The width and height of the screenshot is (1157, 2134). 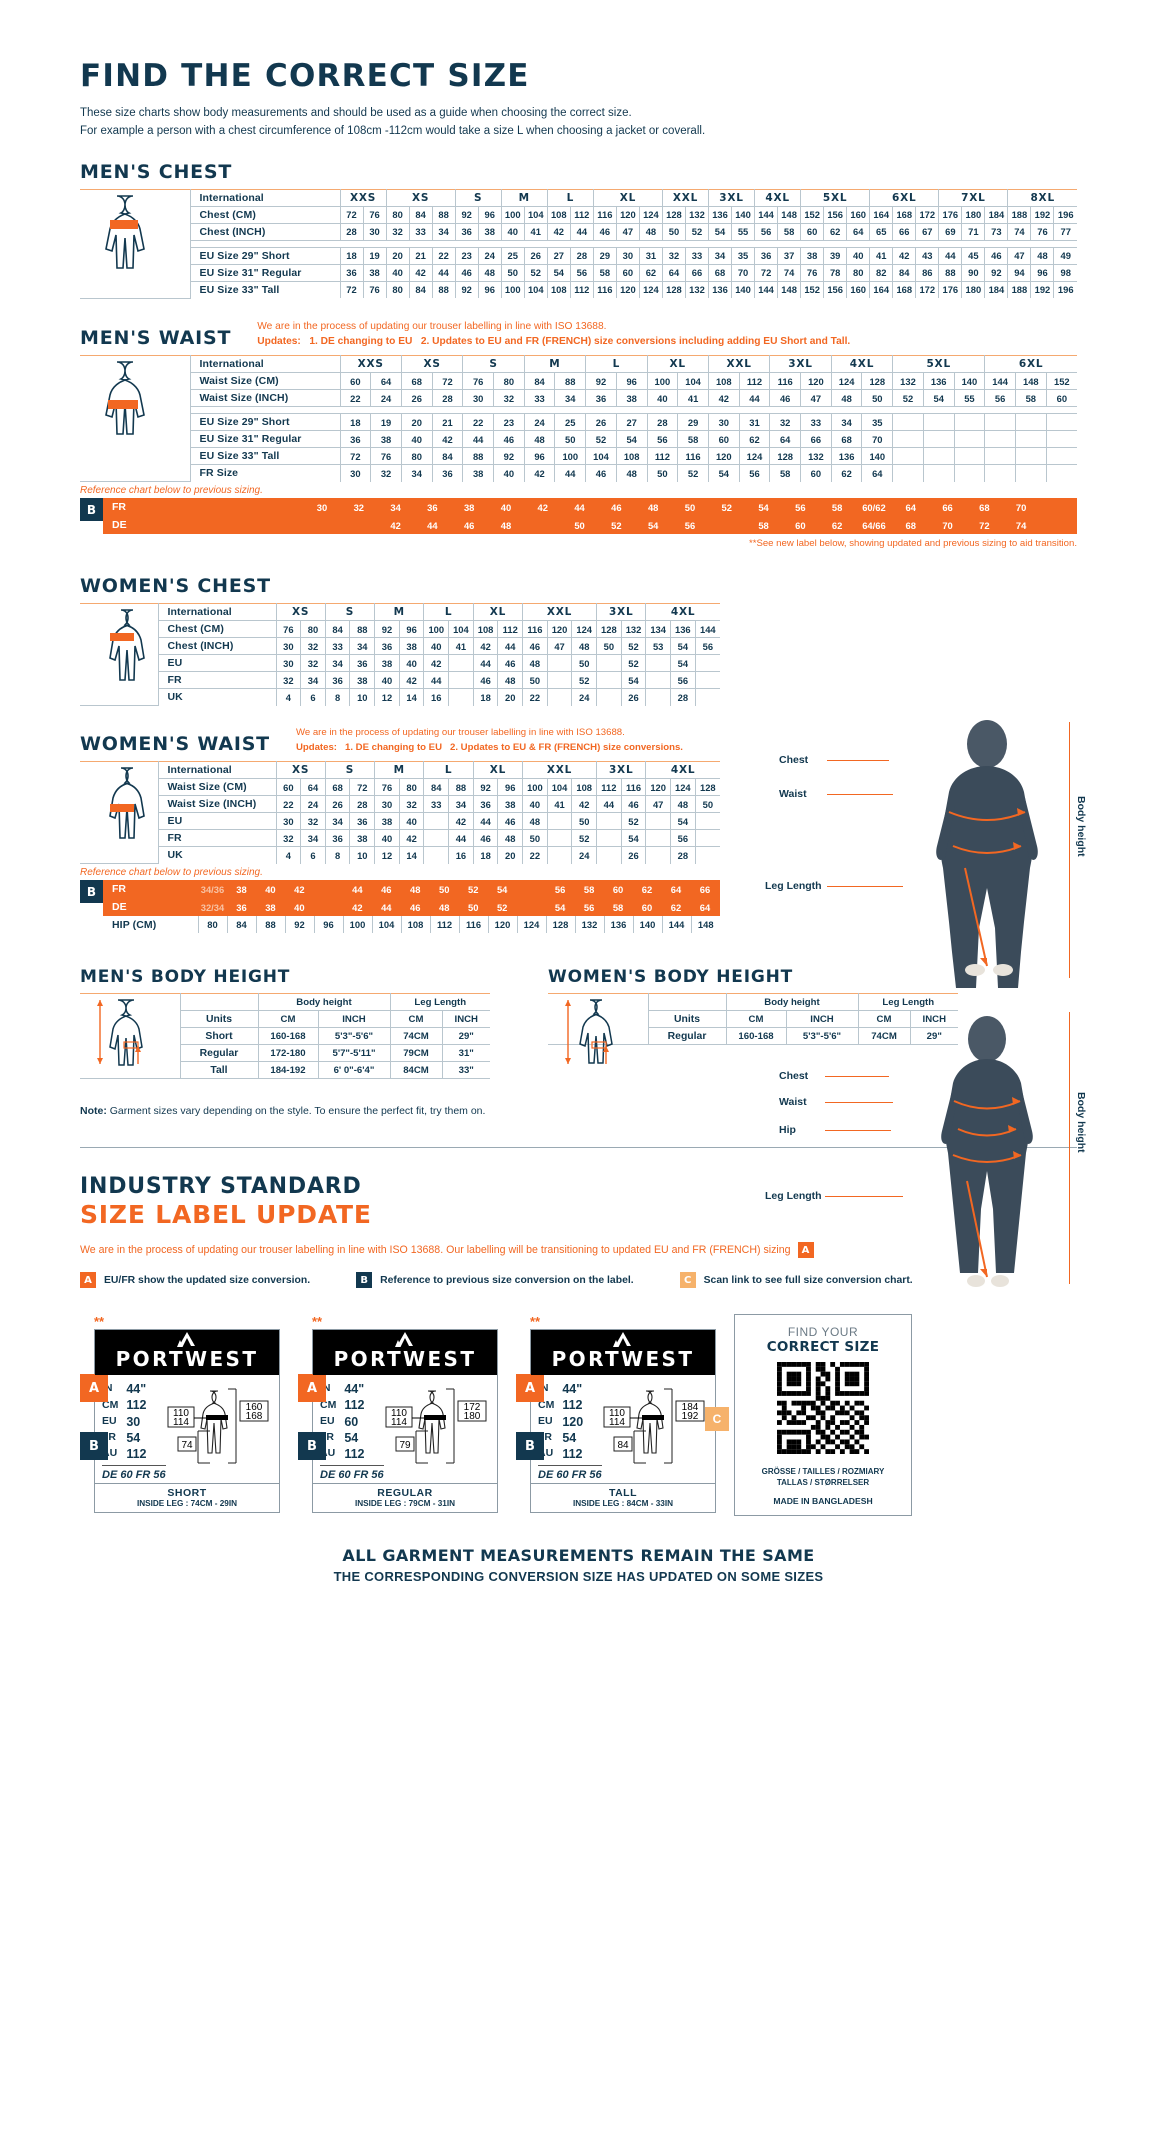 What do you see at coordinates (417, 381) in the screenshot?
I see `cell: 68` at bounding box center [417, 381].